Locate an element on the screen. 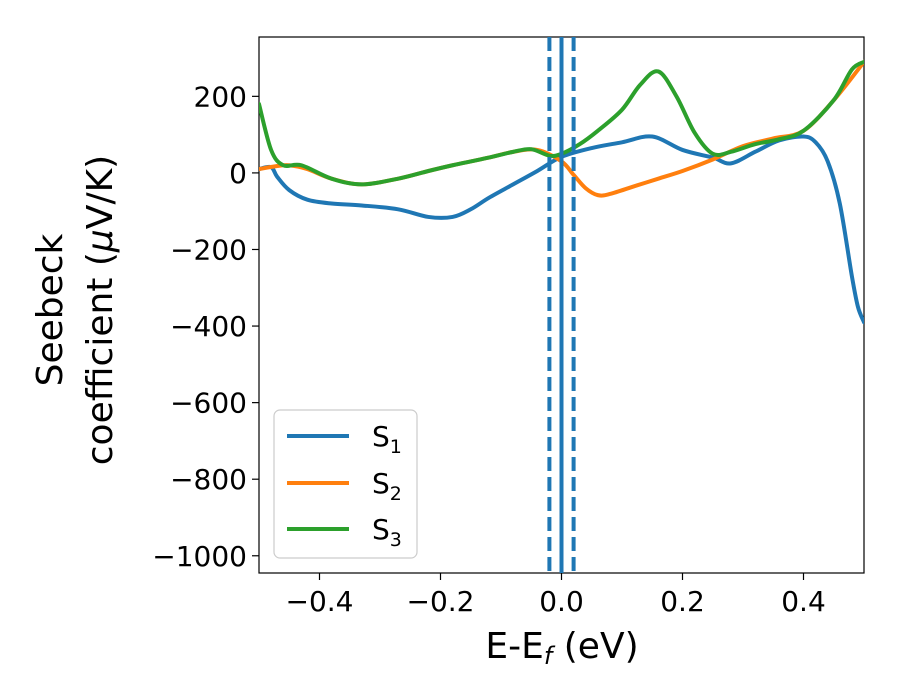 This screenshot has height=700, width=900. x-axis-title: E-Ef (eV) is located at coordinates (561, 648).